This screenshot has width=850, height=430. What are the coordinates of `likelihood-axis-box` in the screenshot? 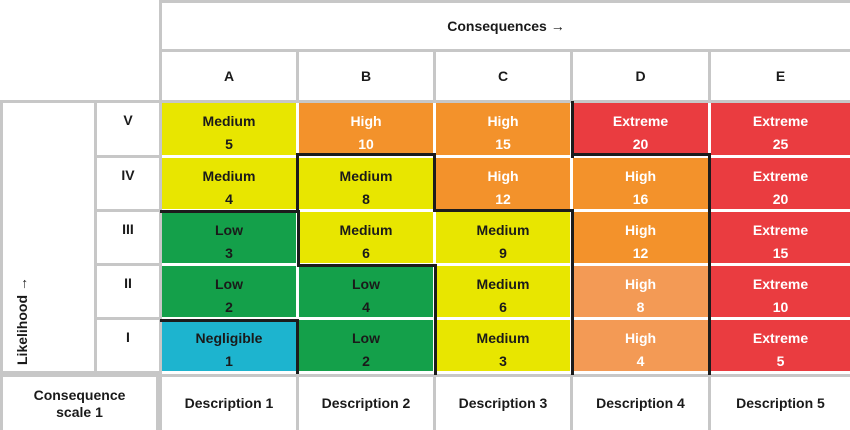 It's located at (48, 237).